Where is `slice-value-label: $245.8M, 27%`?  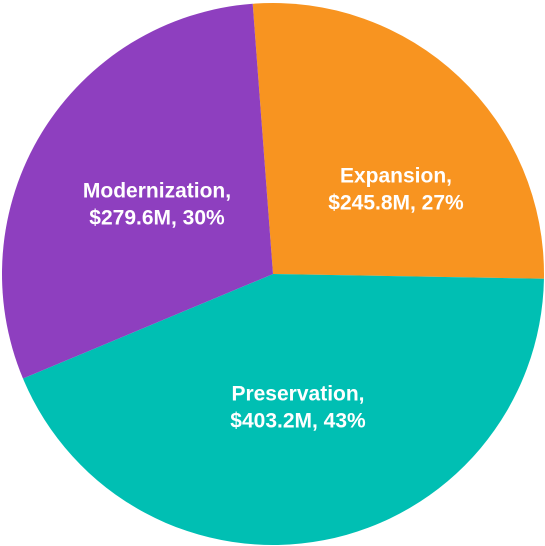
slice-value-label: $245.8M, 27% is located at coordinates (396, 203).